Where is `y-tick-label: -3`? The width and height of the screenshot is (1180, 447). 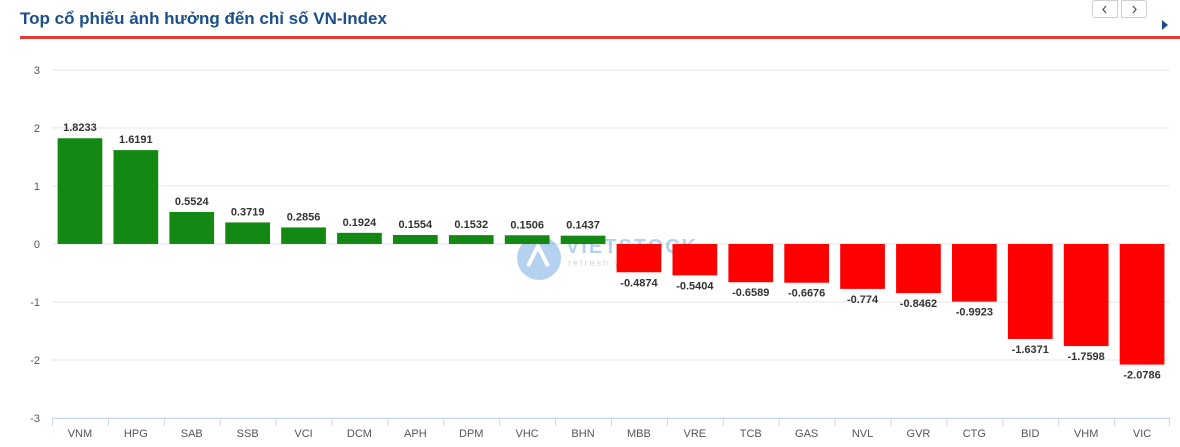 y-tick-label: -3 is located at coordinates (35, 419).